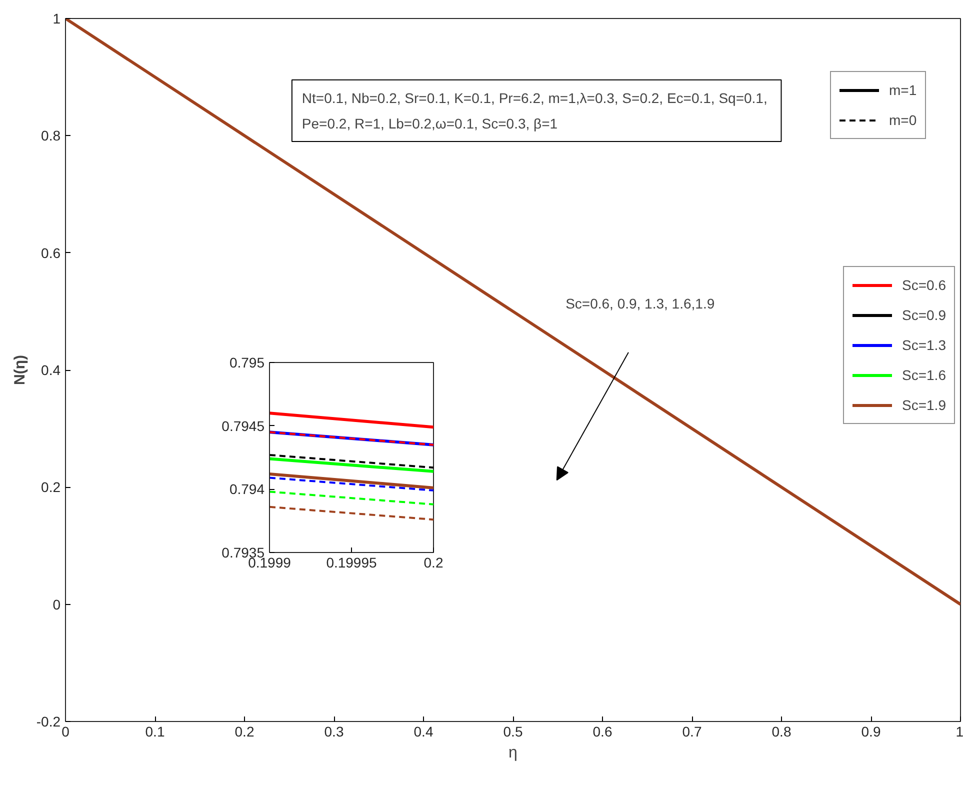  I want to click on x-tick-label: 0.7, so click(692, 732).